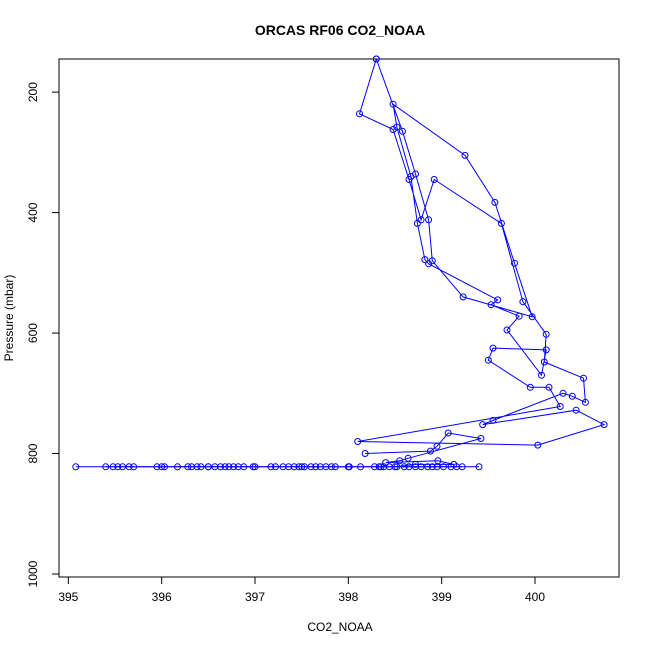 Image resolution: width=650 pixels, height=650 pixels. Describe the element at coordinates (348, 597) in the screenshot. I see `x-tick-label: 398` at that location.